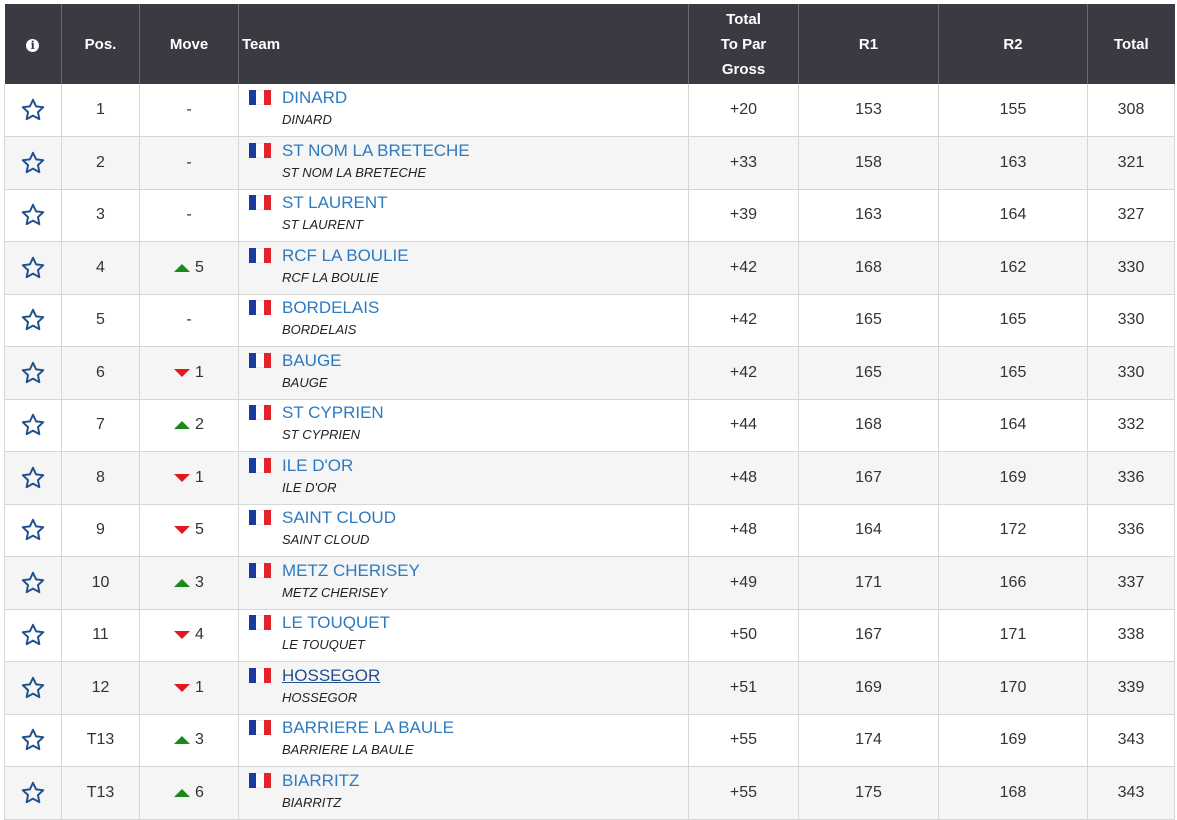 This screenshot has height=820, width=1177. What do you see at coordinates (463, 688) in the screenshot?
I see `team-cell: HOSSEGOR HOSSEGOR` at bounding box center [463, 688].